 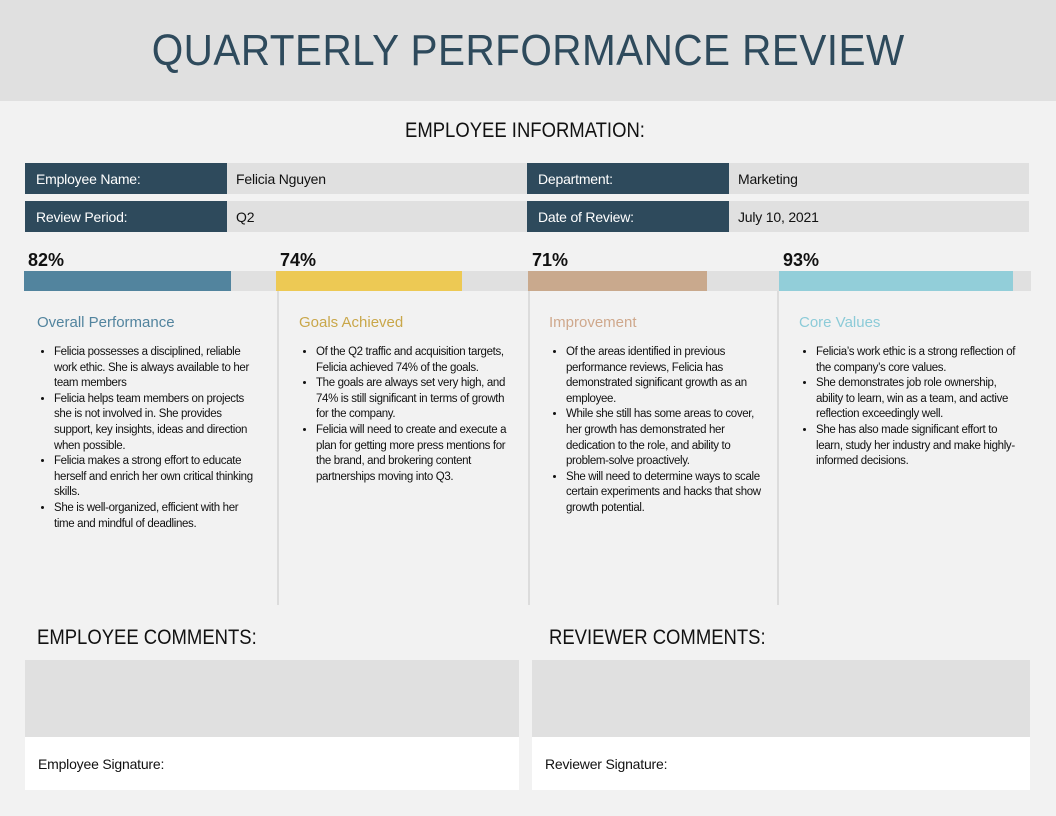 What do you see at coordinates (657, 637) in the screenshot?
I see `reviewer-comments-heading: REVIEWER COMMENTS:` at bounding box center [657, 637].